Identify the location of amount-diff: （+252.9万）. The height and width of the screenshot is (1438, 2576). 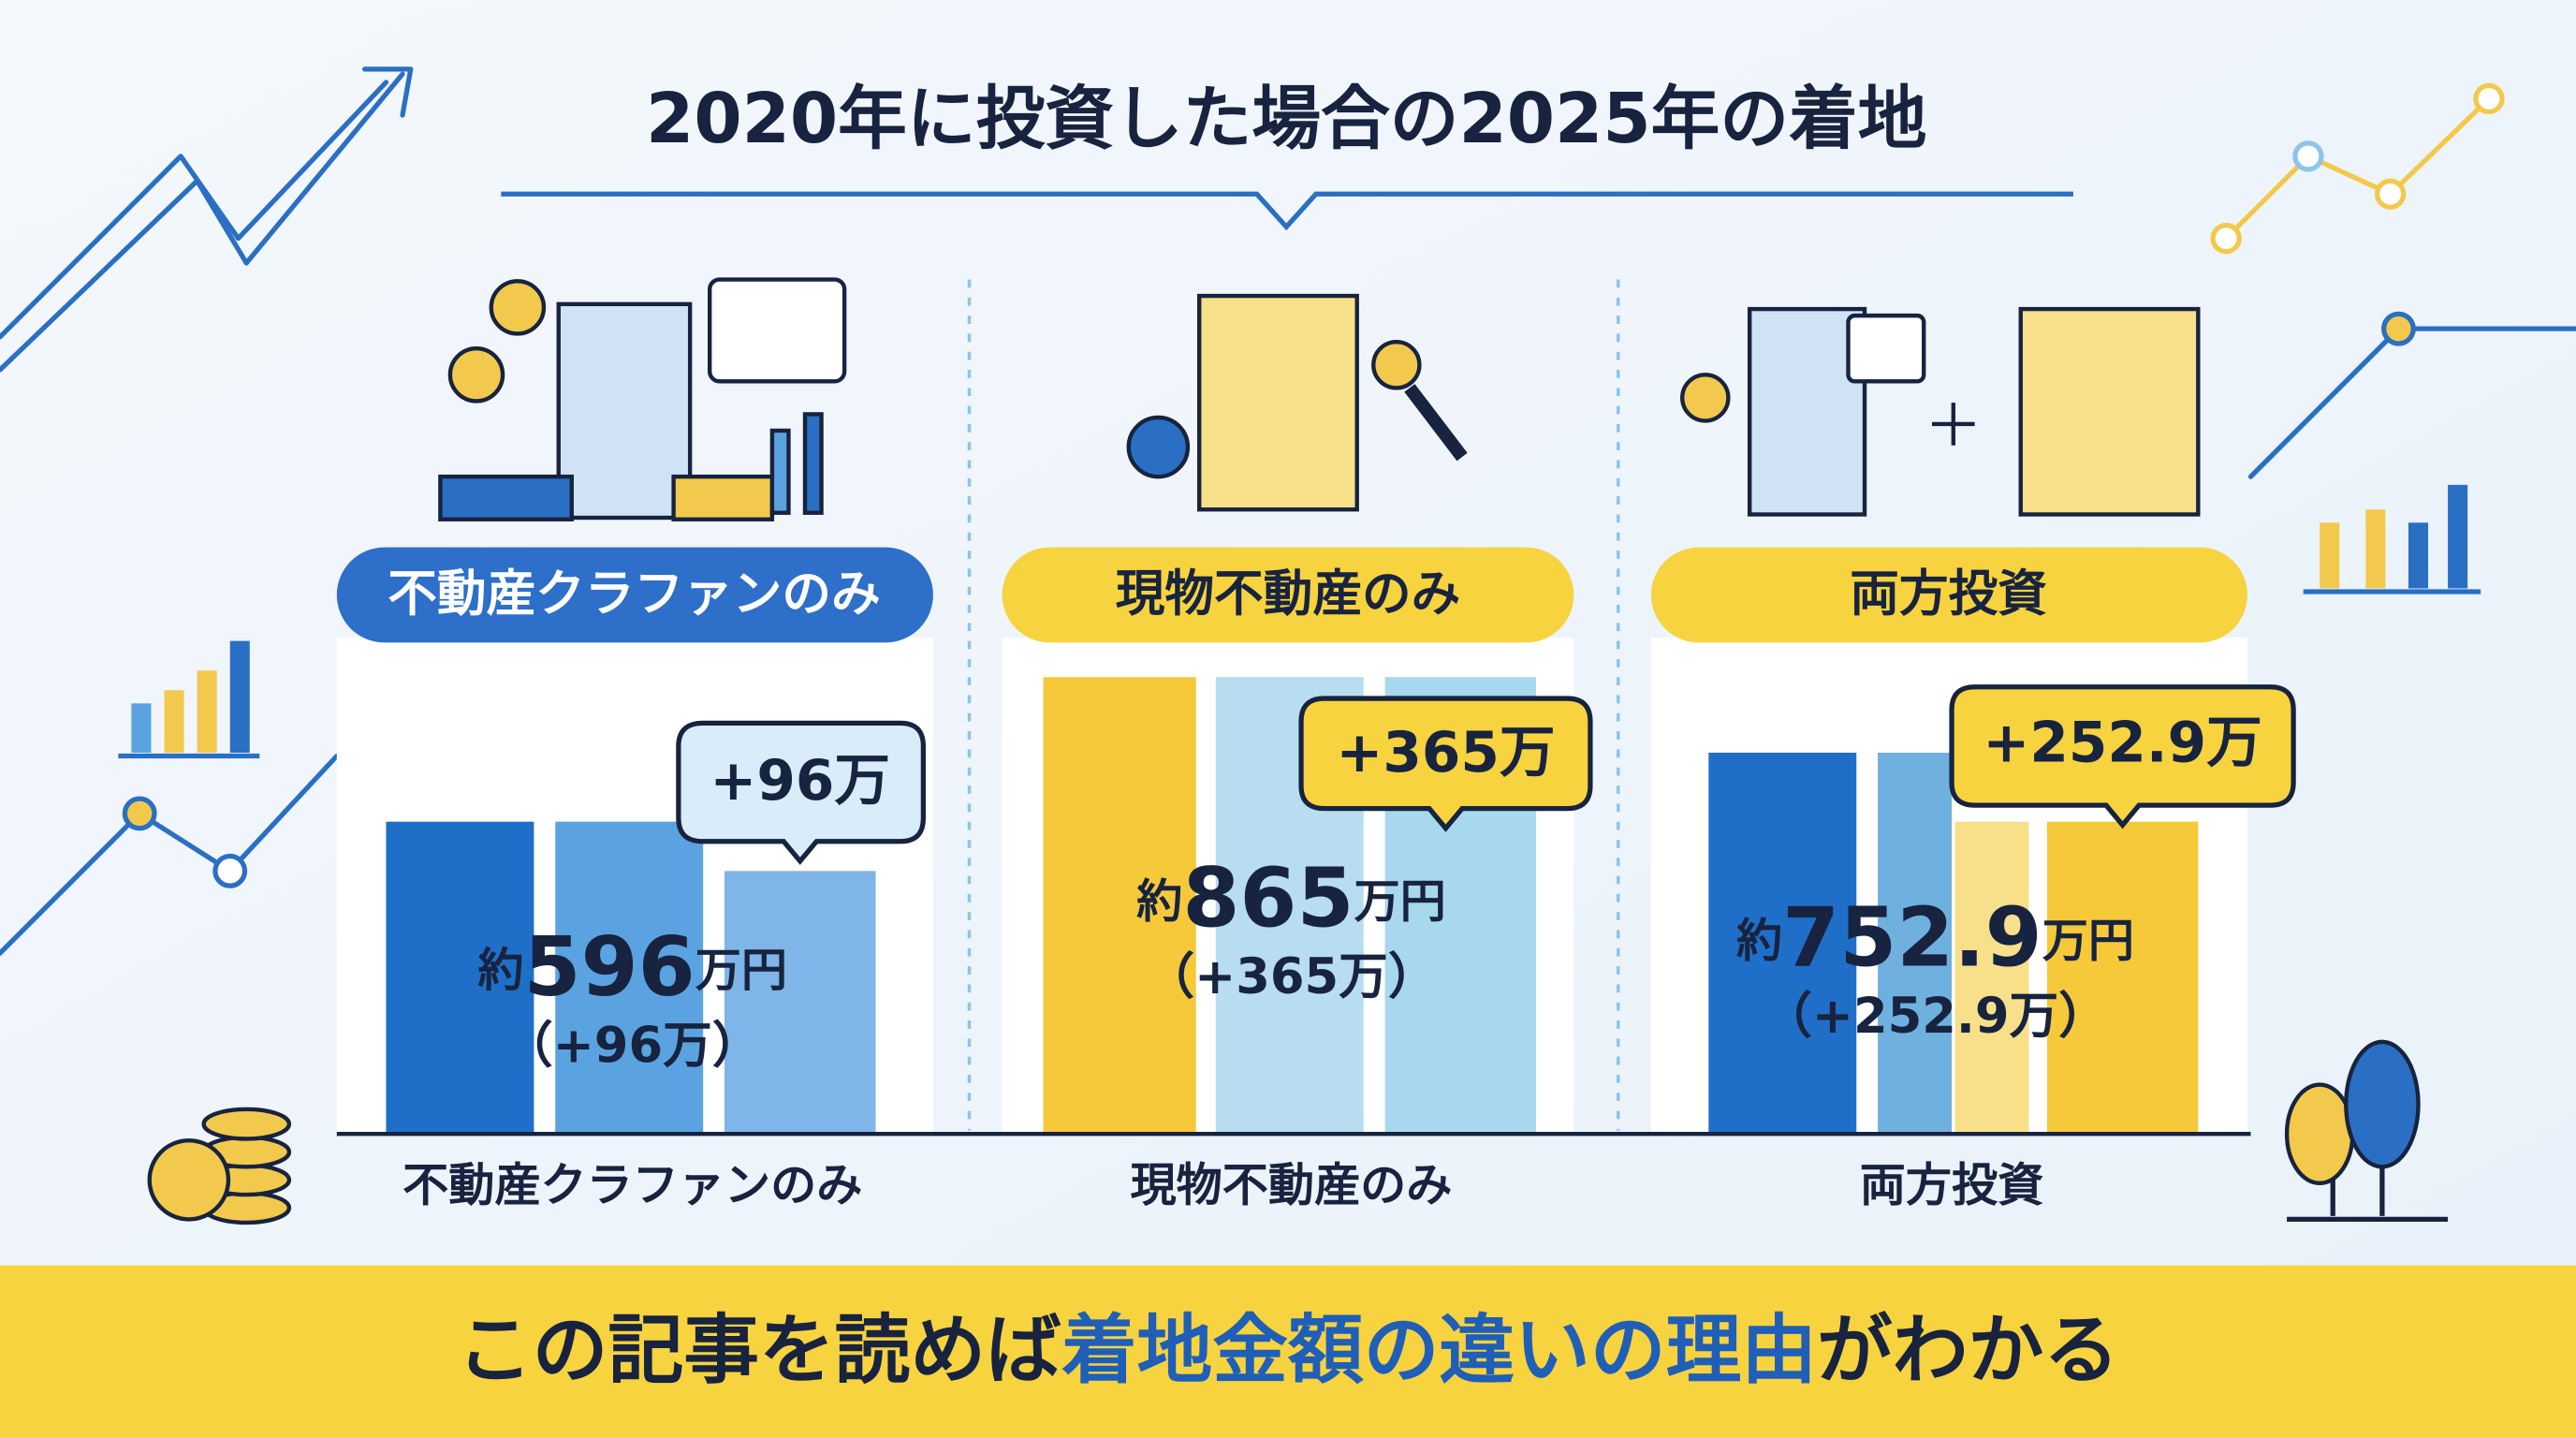
(1935, 1016).